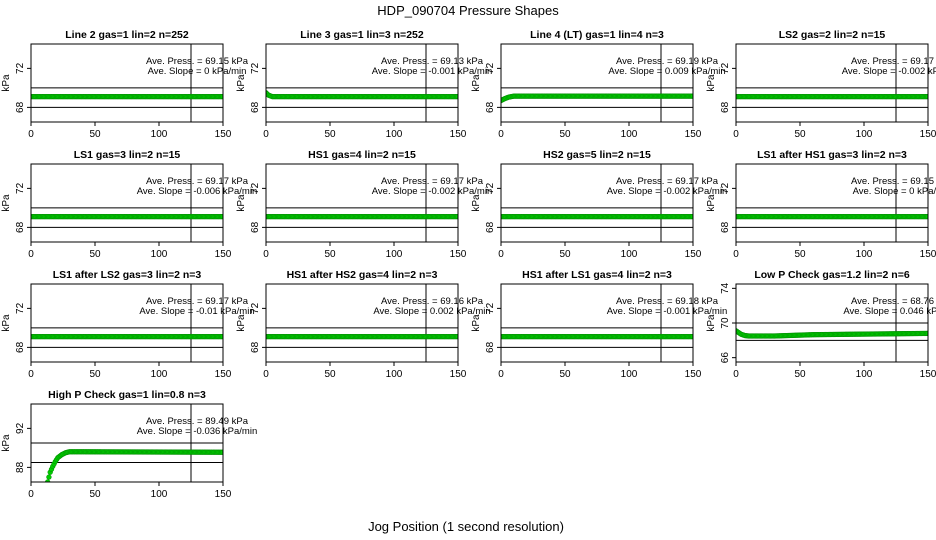 This screenshot has width=936, height=540. Describe the element at coordinates (20, 428) in the screenshot. I see `y-tick-label: 92` at that location.